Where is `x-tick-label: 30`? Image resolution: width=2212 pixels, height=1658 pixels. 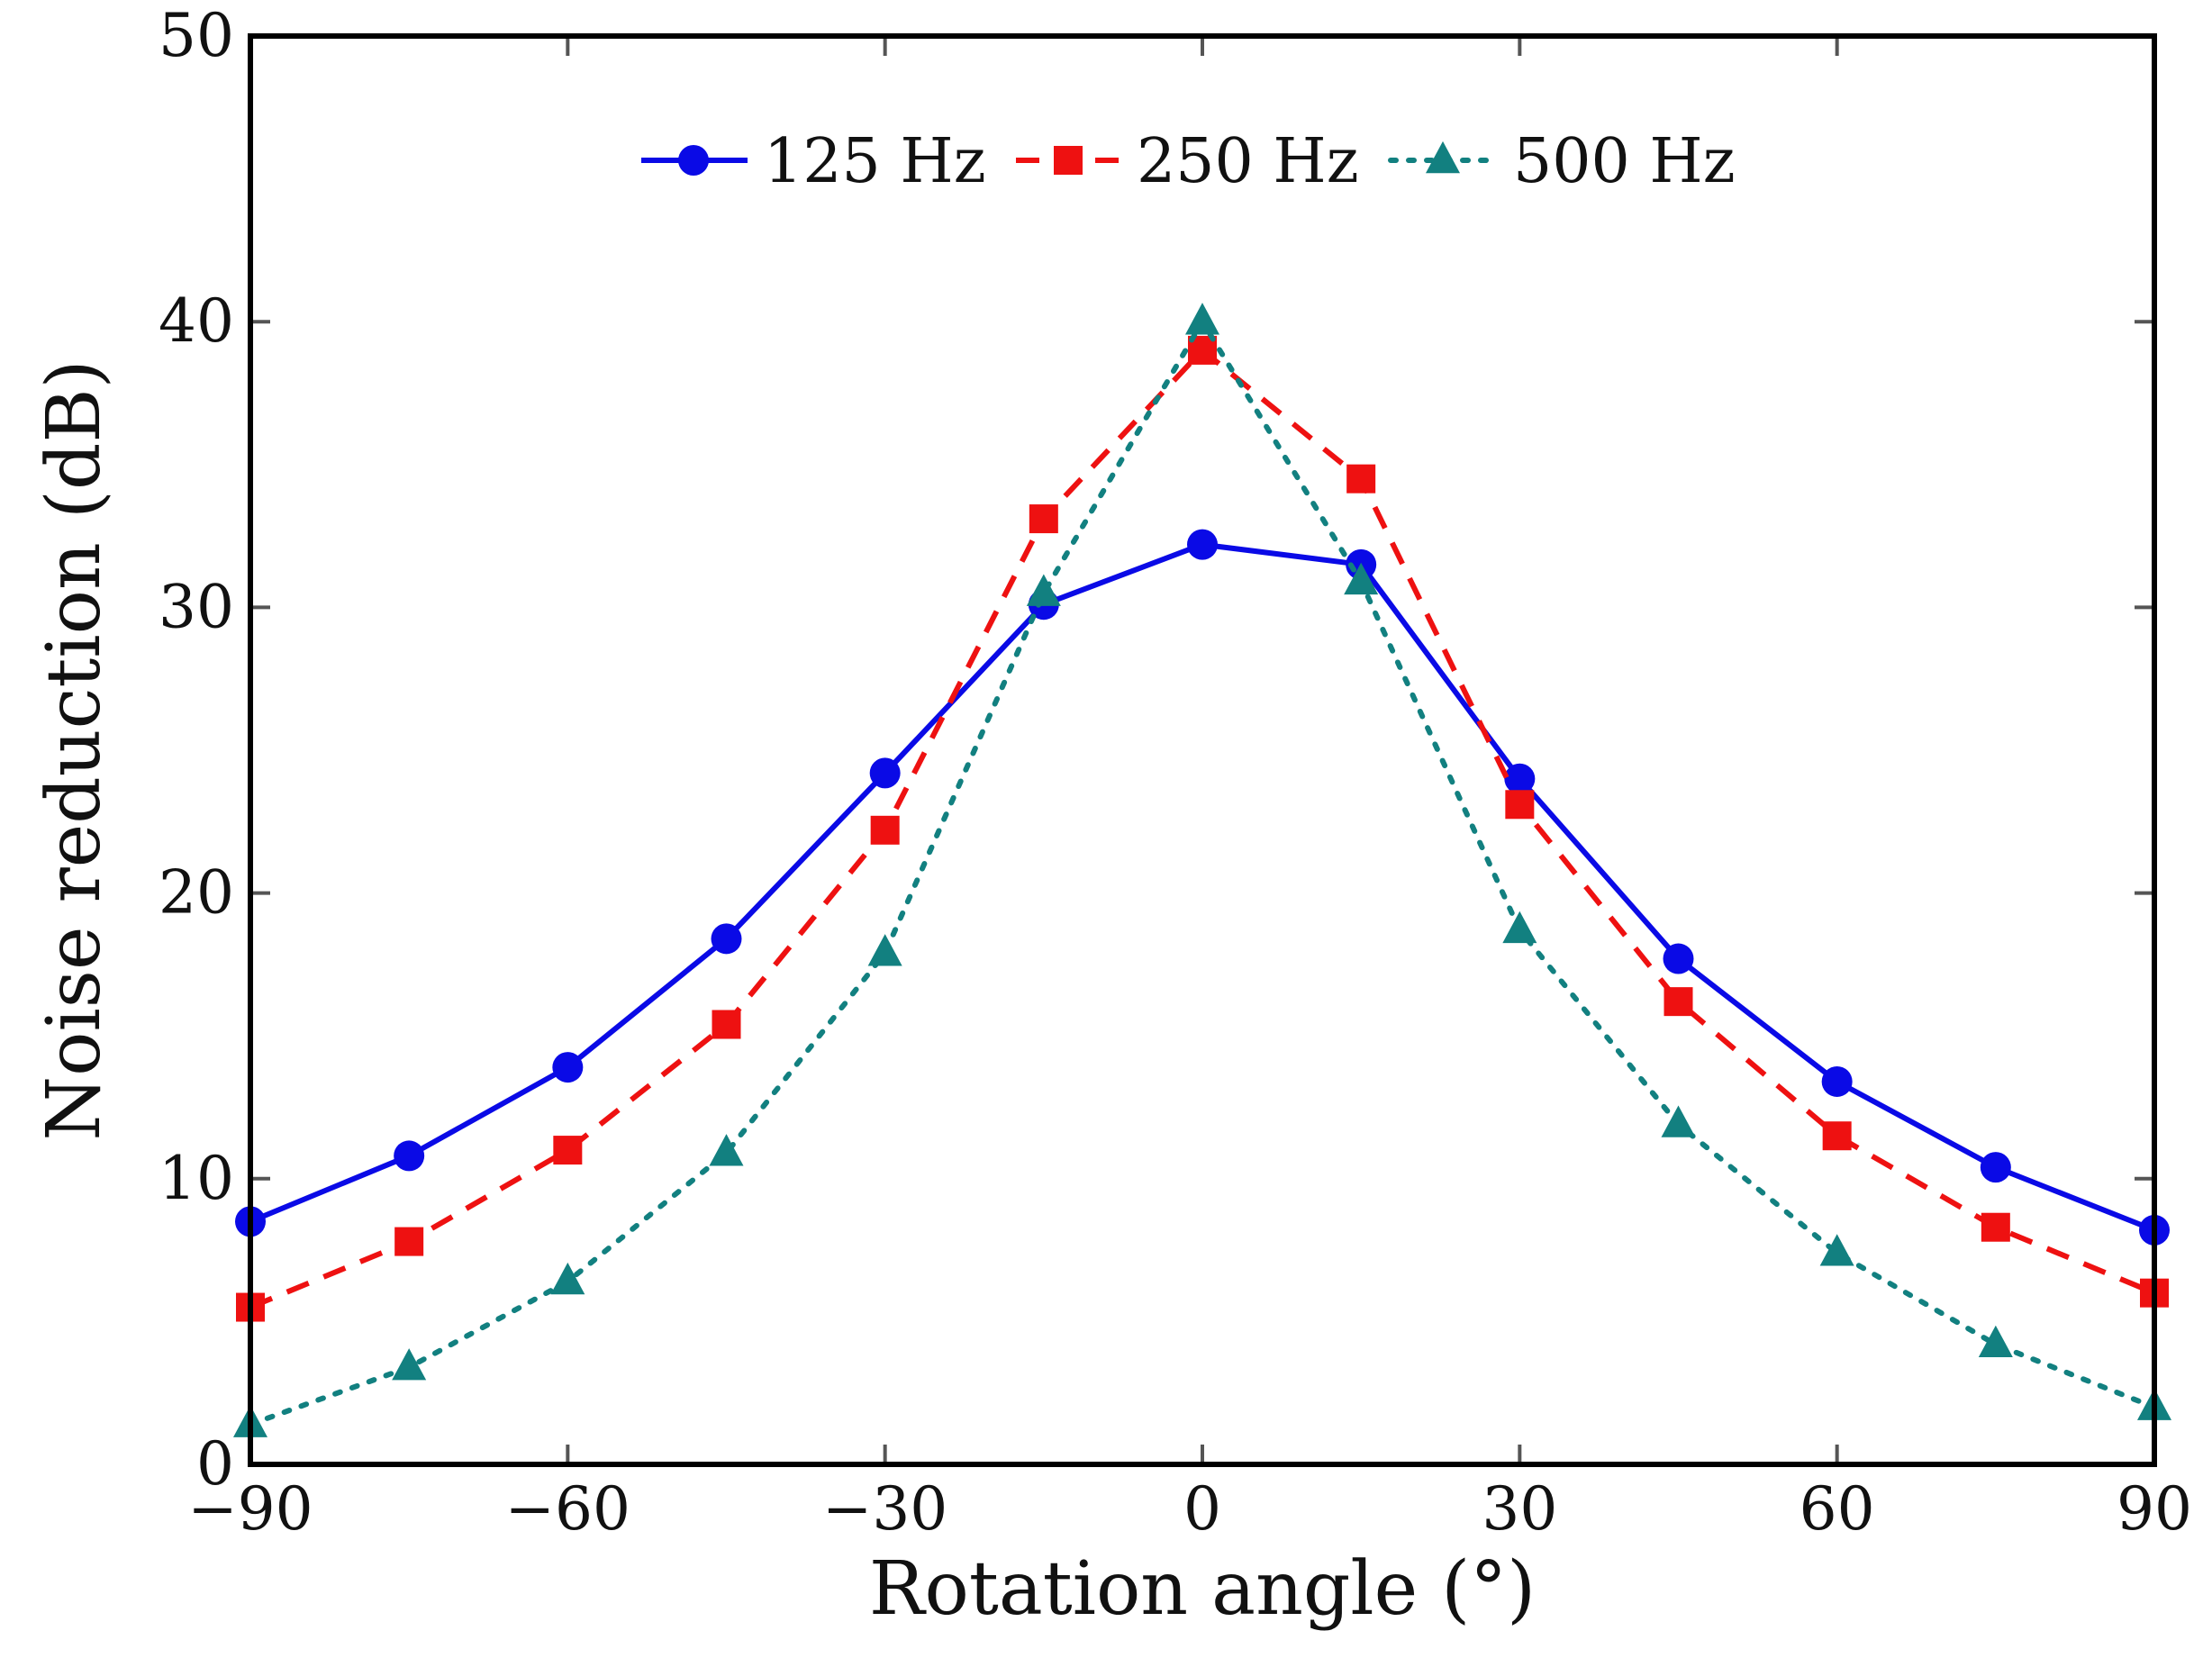 x-tick-label: 30 is located at coordinates (1519, 1509).